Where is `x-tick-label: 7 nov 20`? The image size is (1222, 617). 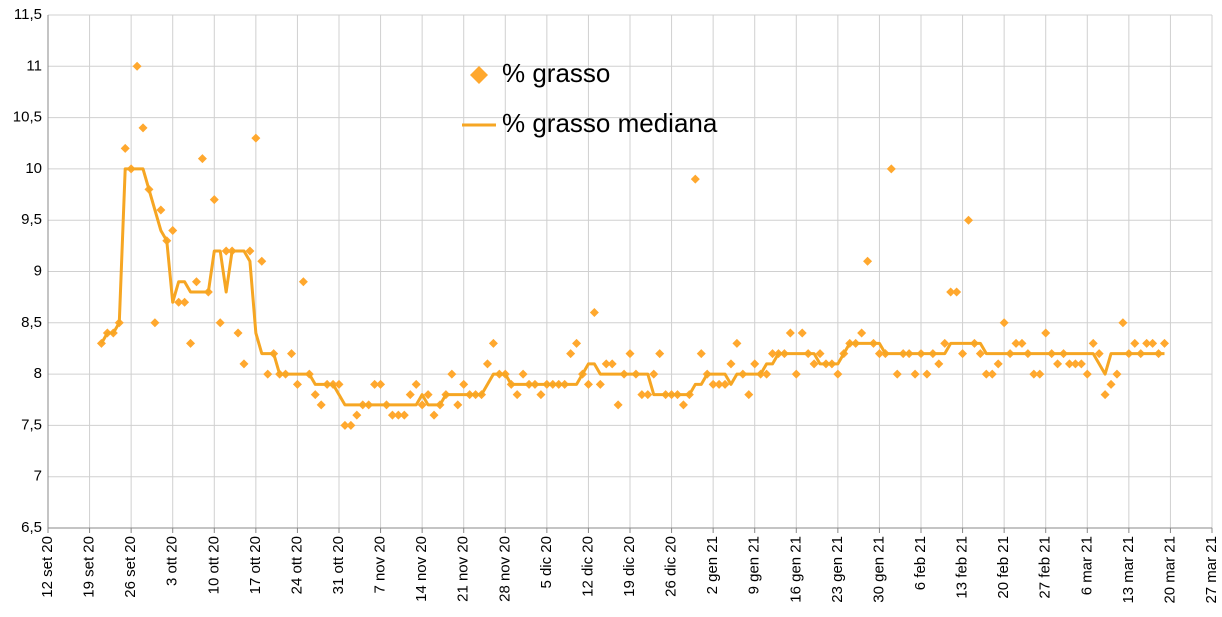 x-tick-label: 7 nov 20 is located at coordinates (380, 565).